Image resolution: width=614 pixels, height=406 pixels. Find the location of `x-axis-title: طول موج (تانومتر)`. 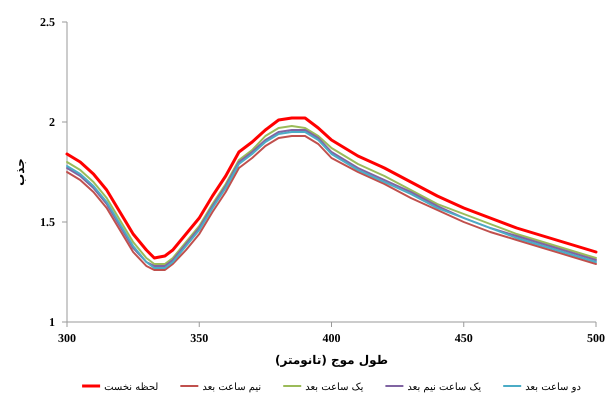

x-axis-title: طول موج (تانومتر) is located at coordinates (331, 360).